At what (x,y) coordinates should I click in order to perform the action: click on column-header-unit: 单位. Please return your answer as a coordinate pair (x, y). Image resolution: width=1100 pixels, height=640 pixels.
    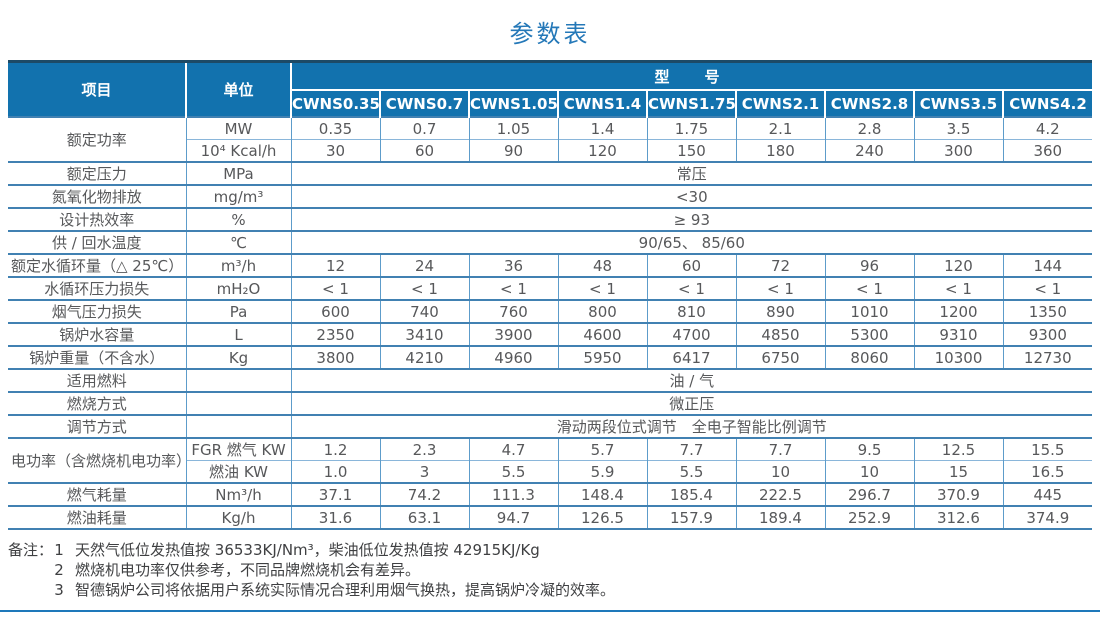
    Looking at the image, I should click on (238, 89).